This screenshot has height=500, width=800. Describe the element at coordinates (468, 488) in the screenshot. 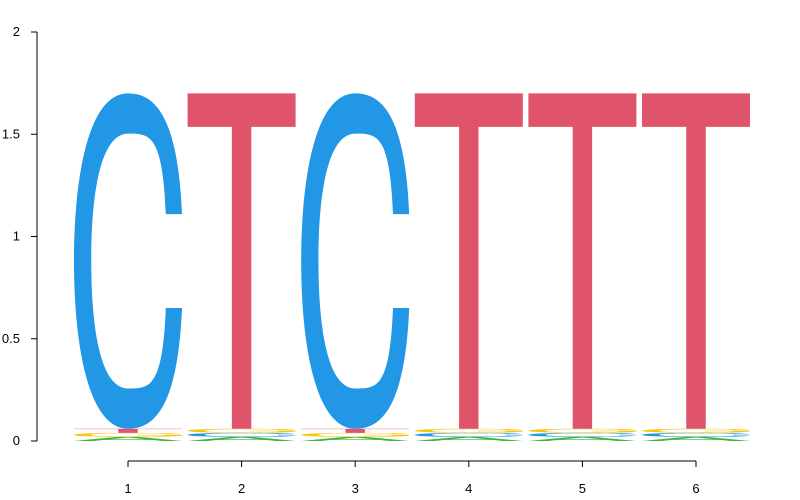

I see `x-tick-label: 4` at that location.